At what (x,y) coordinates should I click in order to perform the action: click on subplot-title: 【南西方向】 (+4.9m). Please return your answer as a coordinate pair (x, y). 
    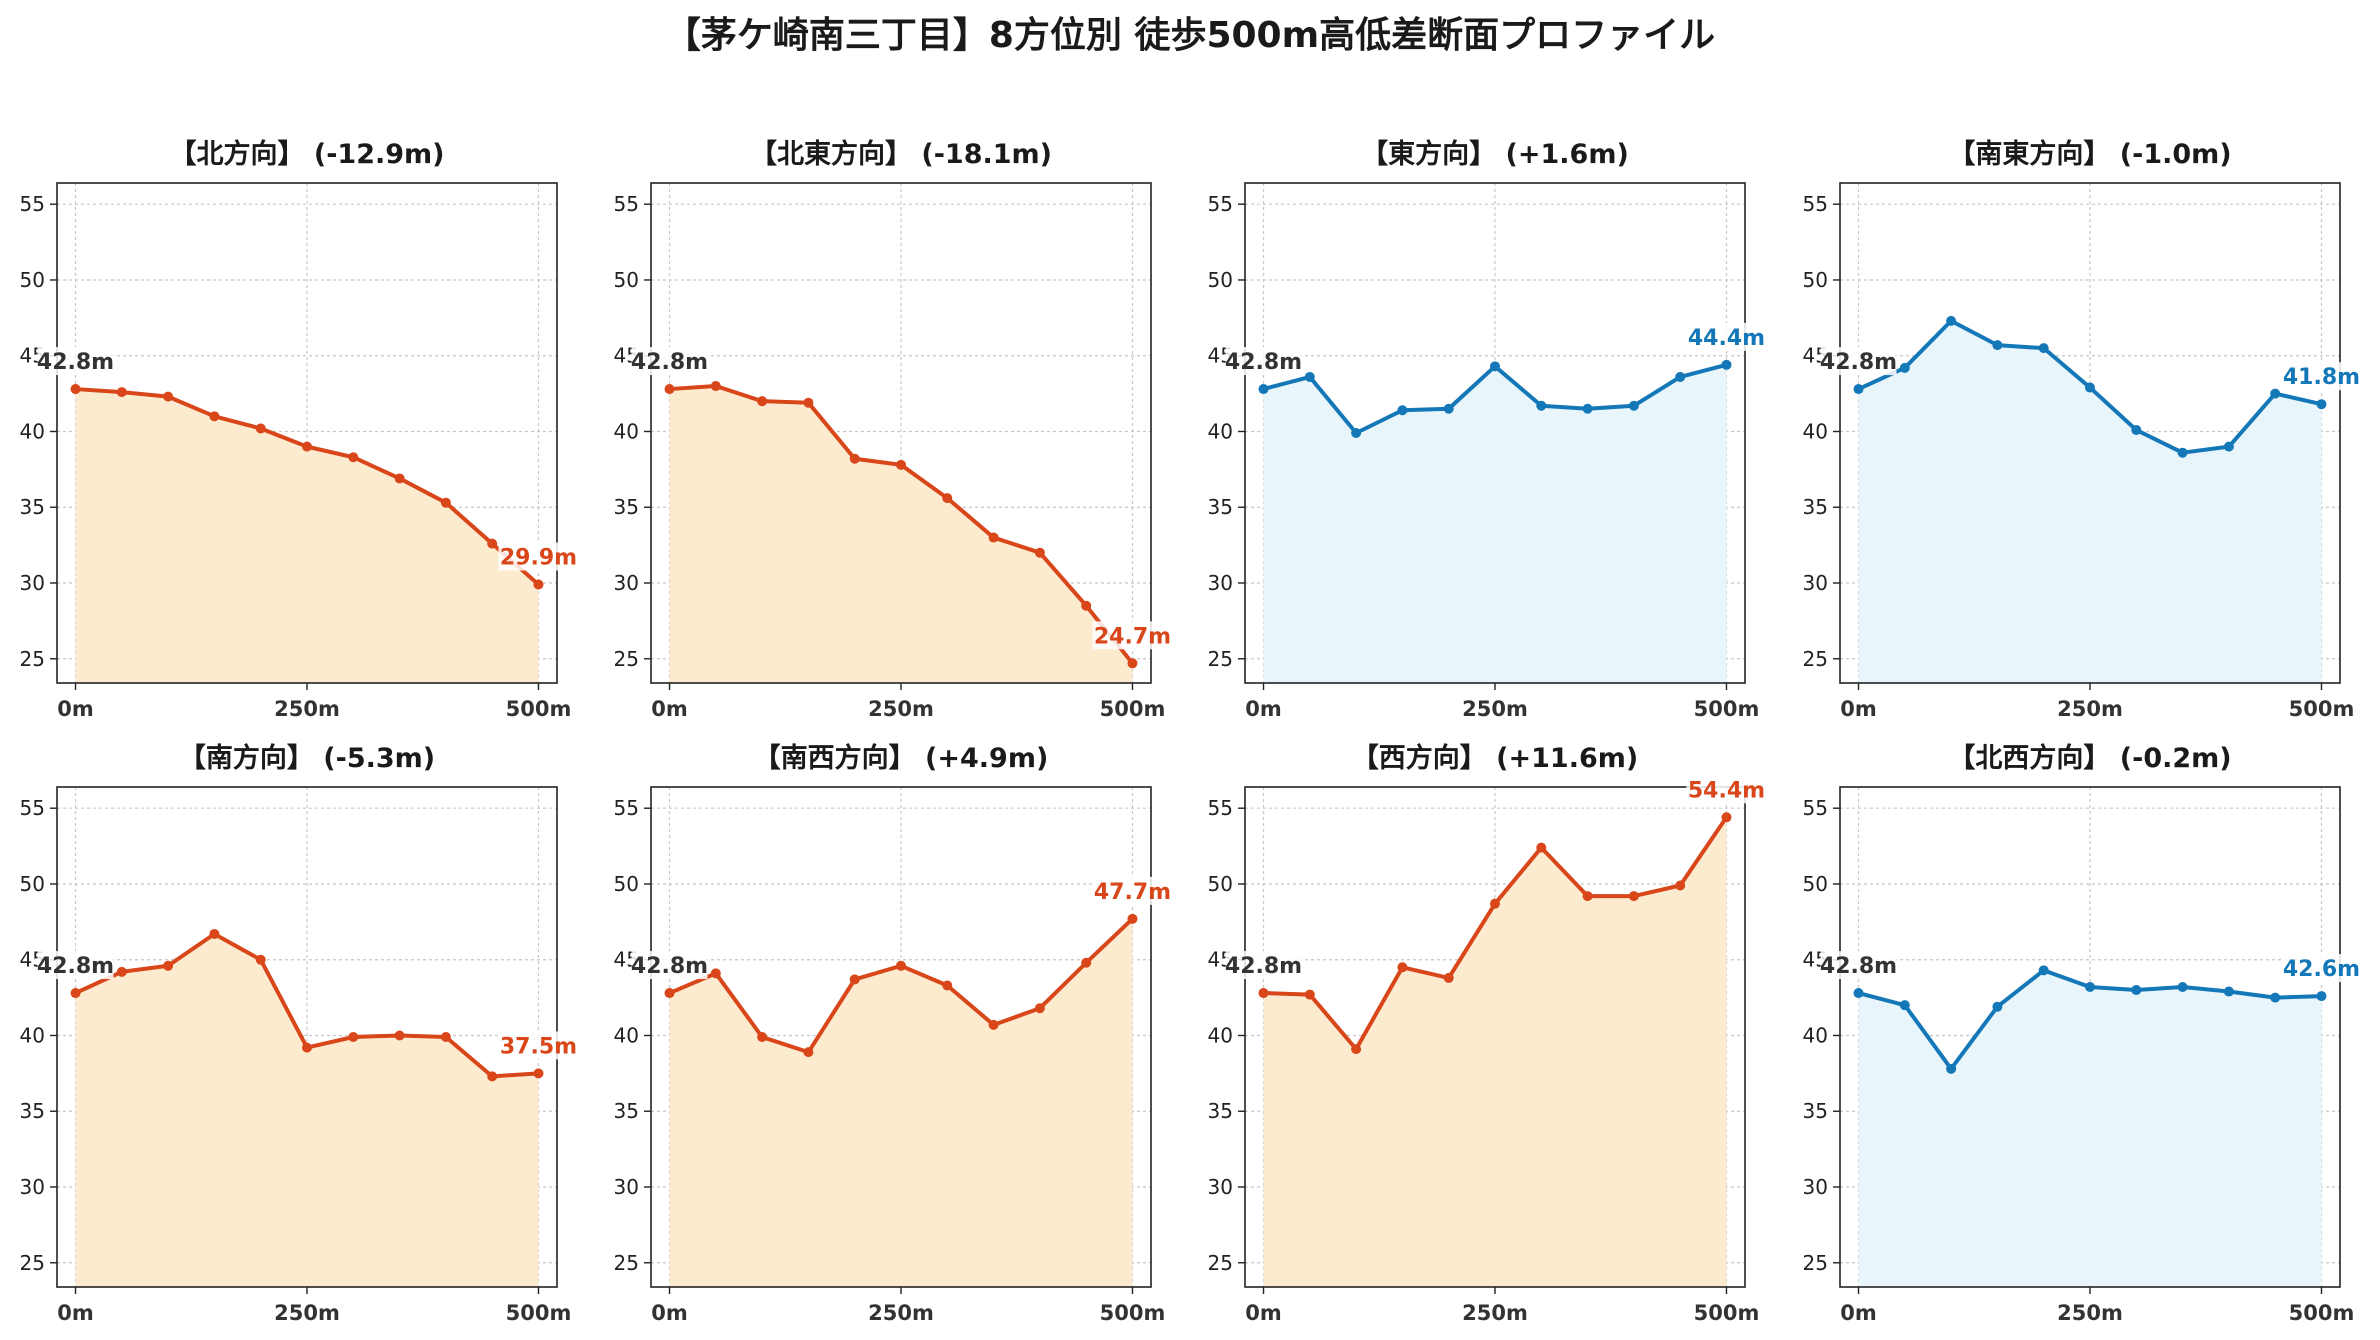
    Looking at the image, I should click on (901, 758).